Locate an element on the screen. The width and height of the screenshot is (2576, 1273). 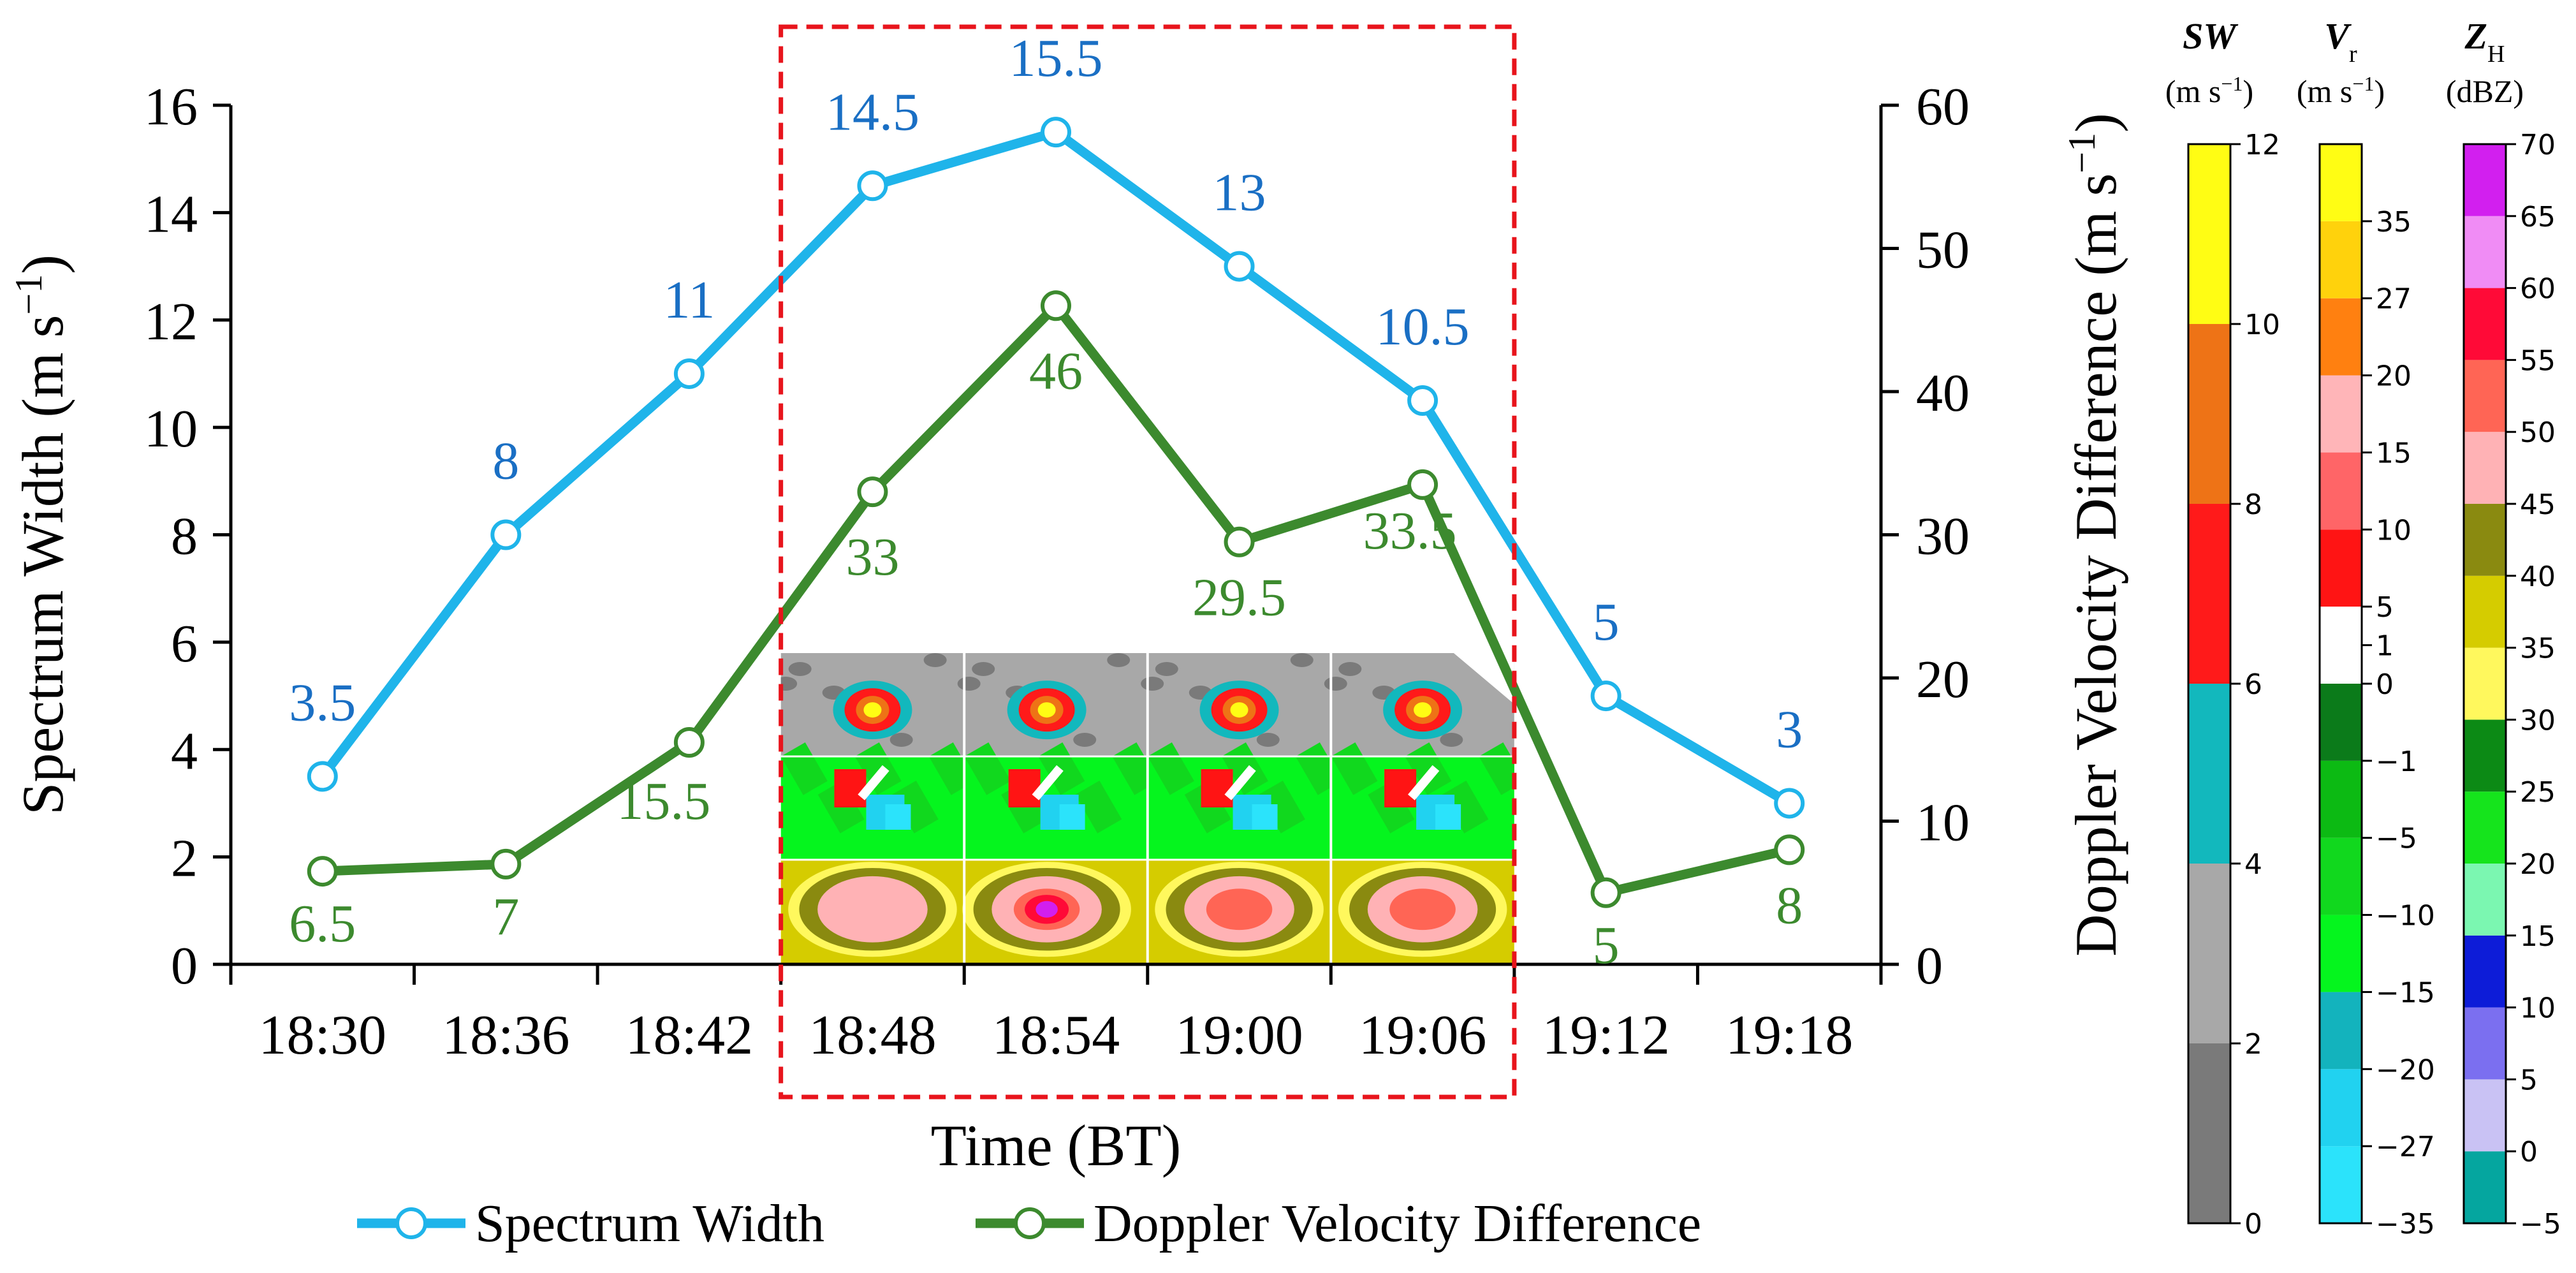
data-label: 46 is located at coordinates (1056, 371).